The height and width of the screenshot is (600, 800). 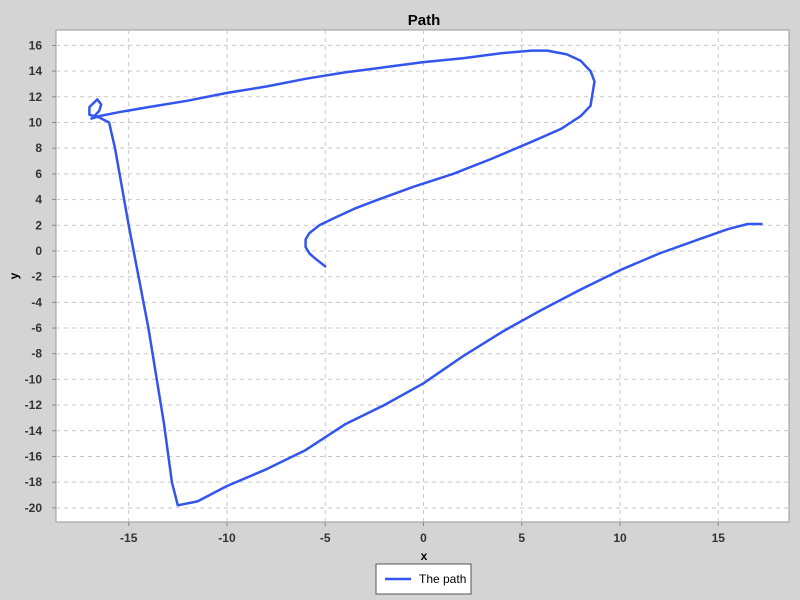 What do you see at coordinates (36, 277) in the screenshot?
I see `y-tick-label: -2` at bounding box center [36, 277].